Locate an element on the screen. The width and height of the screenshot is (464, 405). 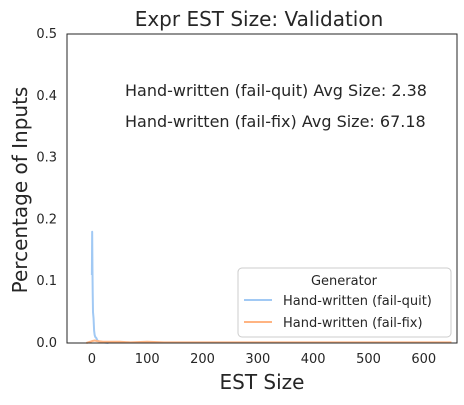
annotation-fail-fix: Hand-written (fail-fix) Avg Size: 67.18 is located at coordinates (275, 121).